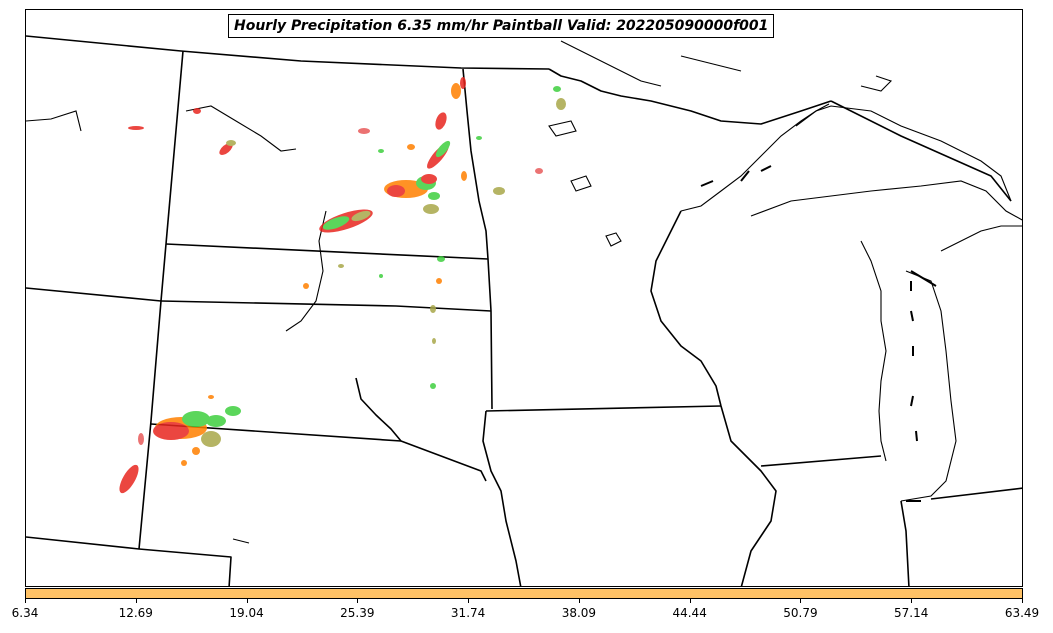 The image size is (1053, 633). I want to click on iowa-north-border, so click(603, 408).